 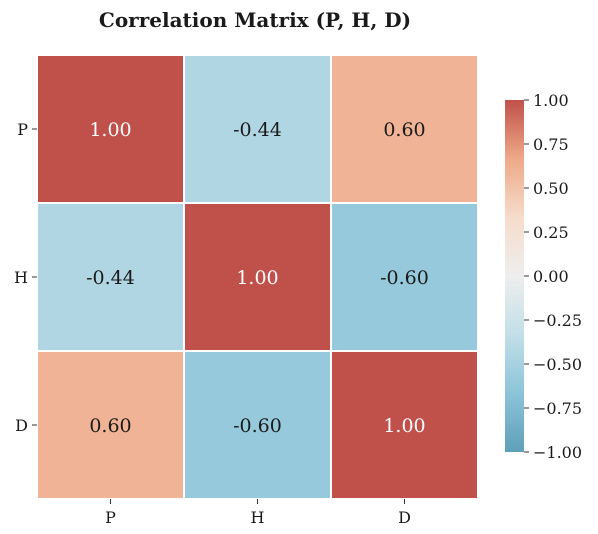 I want to click on colorbar-tick-label: 0.00, so click(x=551, y=276).